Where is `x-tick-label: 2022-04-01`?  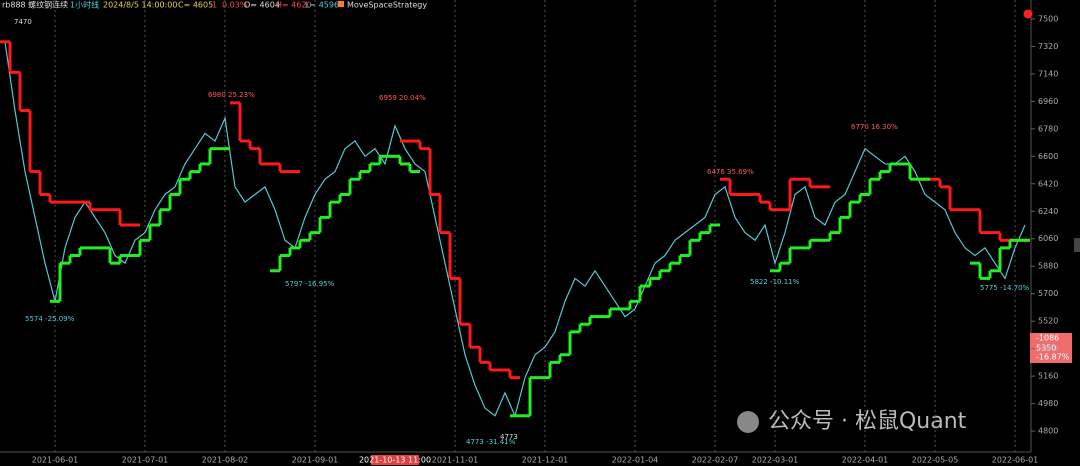
x-tick-label: 2022-04-01 is located at coordinates (865, 460).